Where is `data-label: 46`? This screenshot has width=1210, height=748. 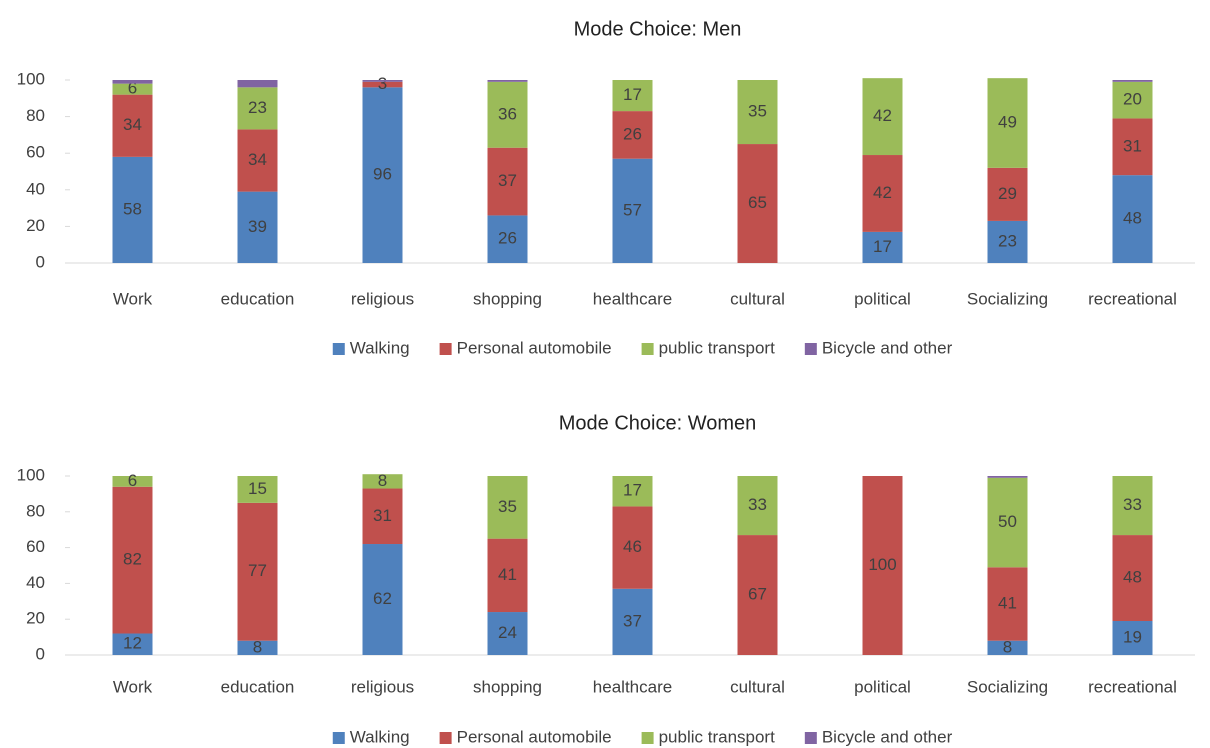 data-label: 46 is located at coordinates (632, 546).